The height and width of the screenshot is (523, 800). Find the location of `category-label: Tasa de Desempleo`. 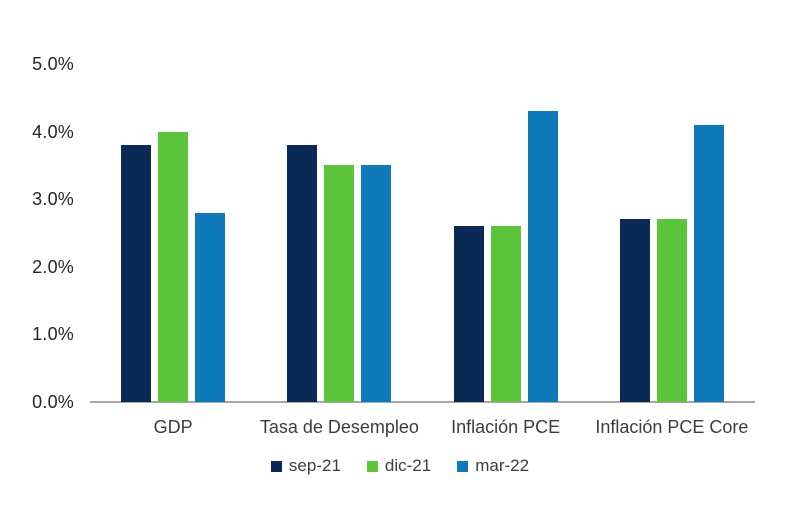

category-label: Tasa de Desempleo is located at coordinates (339, 427).